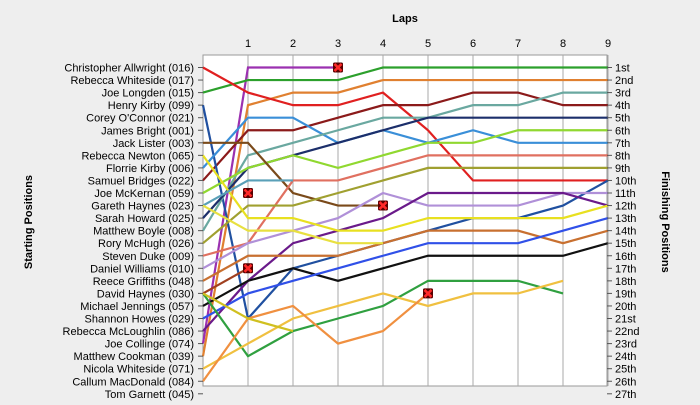  Describe the element at coordinates (144, 219) in the screenshot. I see `start-position-label: Sarah Howard (025)` at that location.